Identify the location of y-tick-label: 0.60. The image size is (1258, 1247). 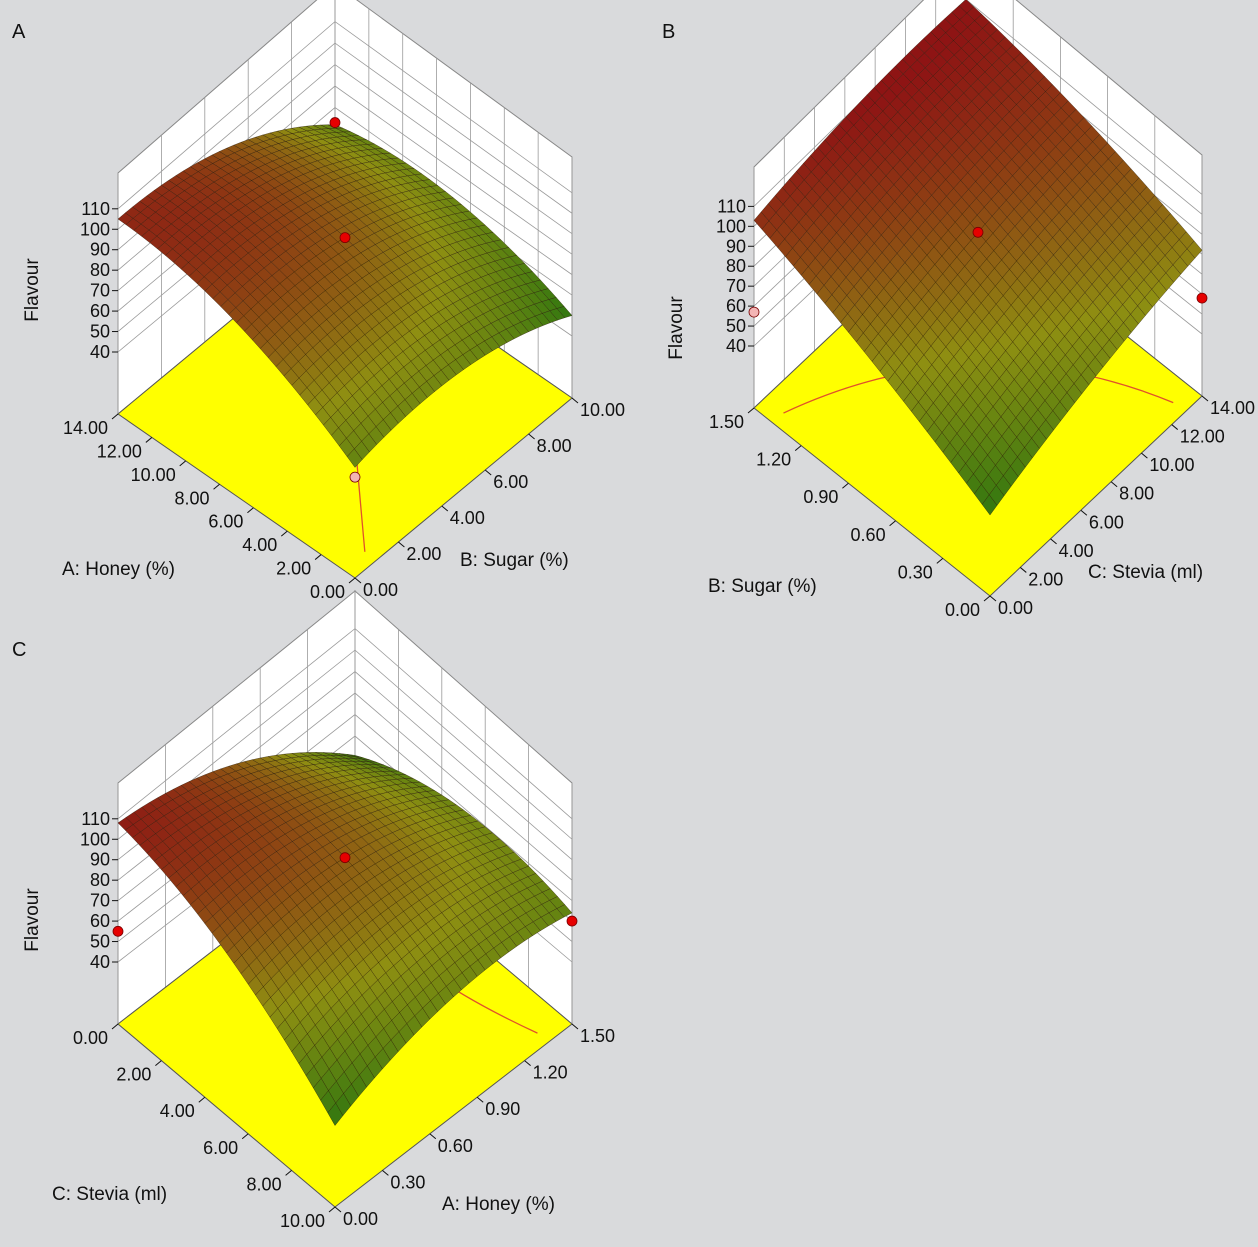
(868, 535).